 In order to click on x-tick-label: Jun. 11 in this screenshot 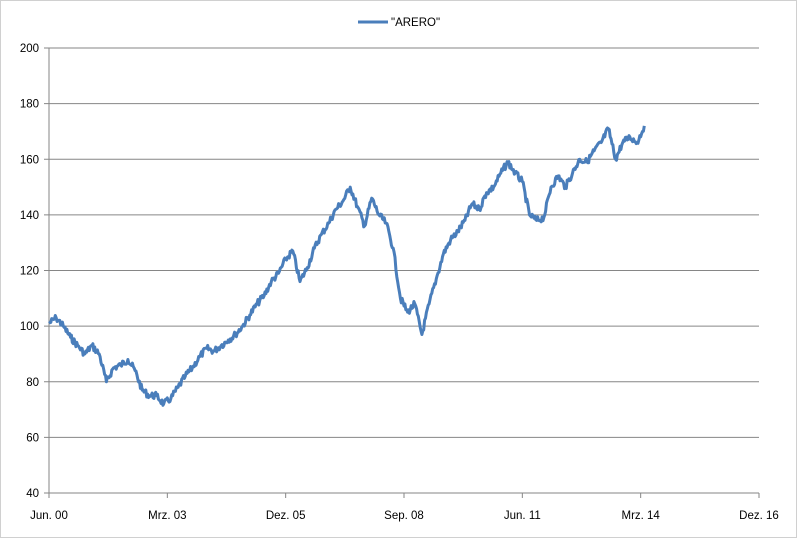, I will do `click(522, 516)`.